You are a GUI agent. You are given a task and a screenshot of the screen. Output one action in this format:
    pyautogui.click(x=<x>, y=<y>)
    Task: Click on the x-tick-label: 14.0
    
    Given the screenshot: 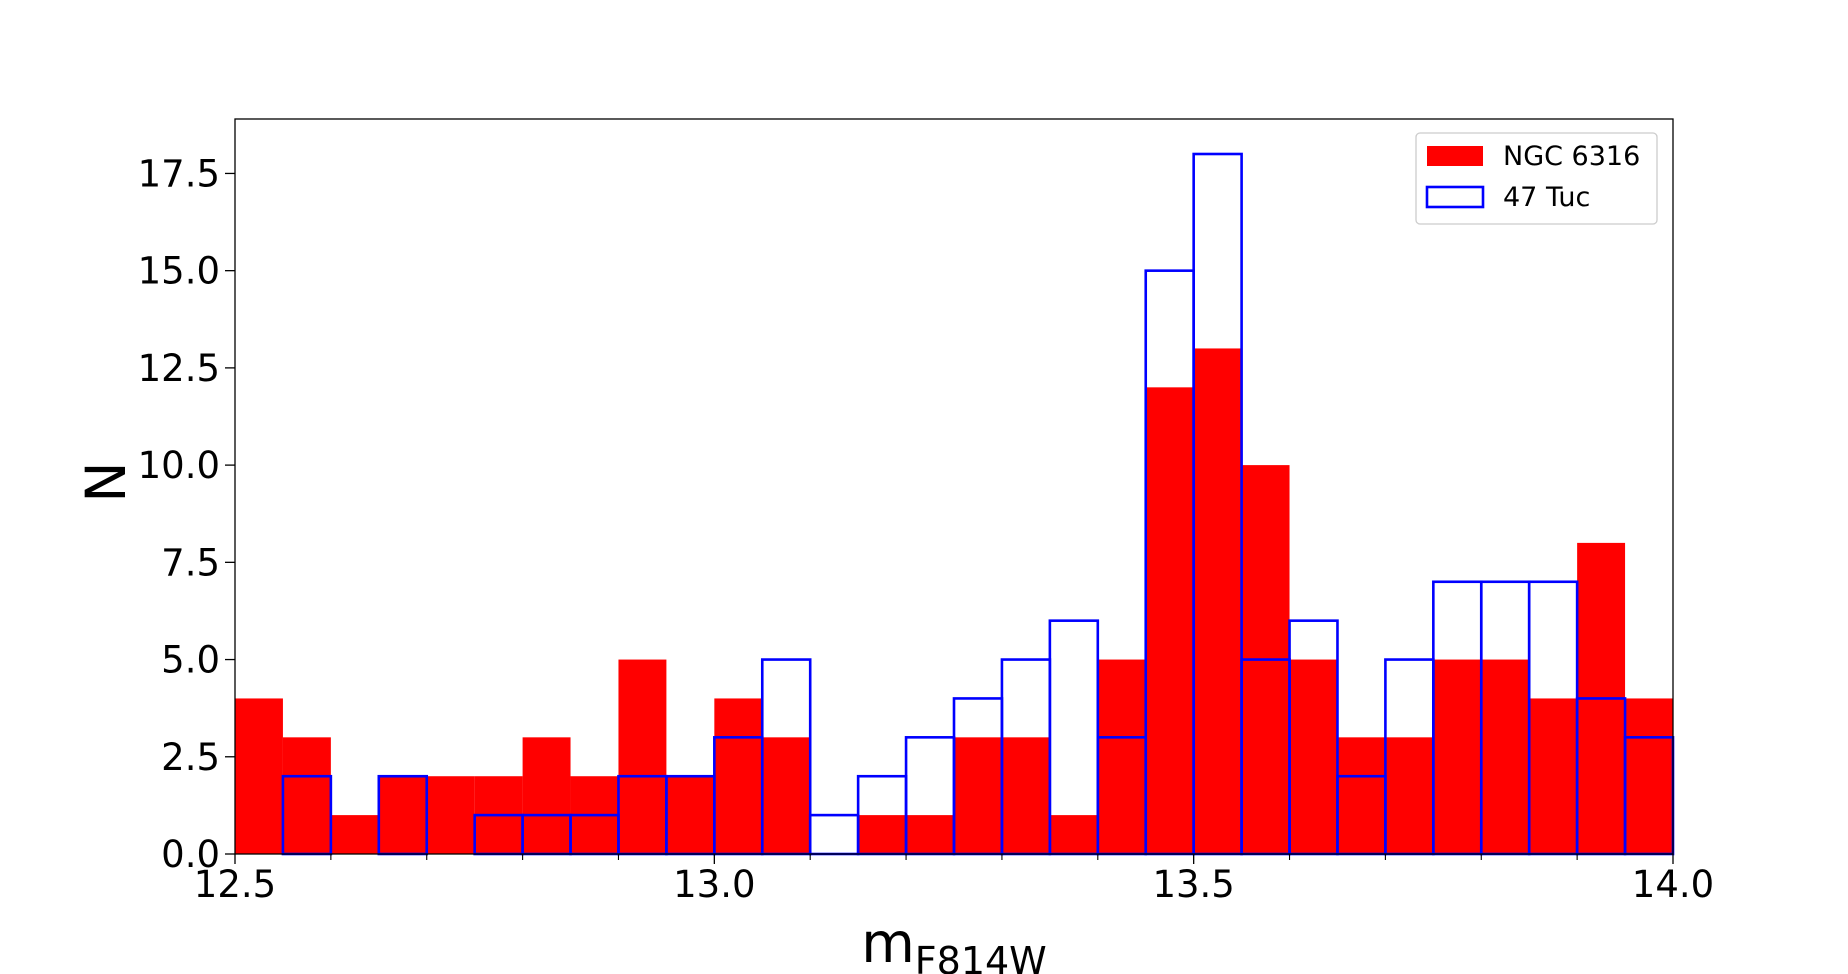 What is the action you would take?
    pyautogui.click(x=1673, y=884)
    